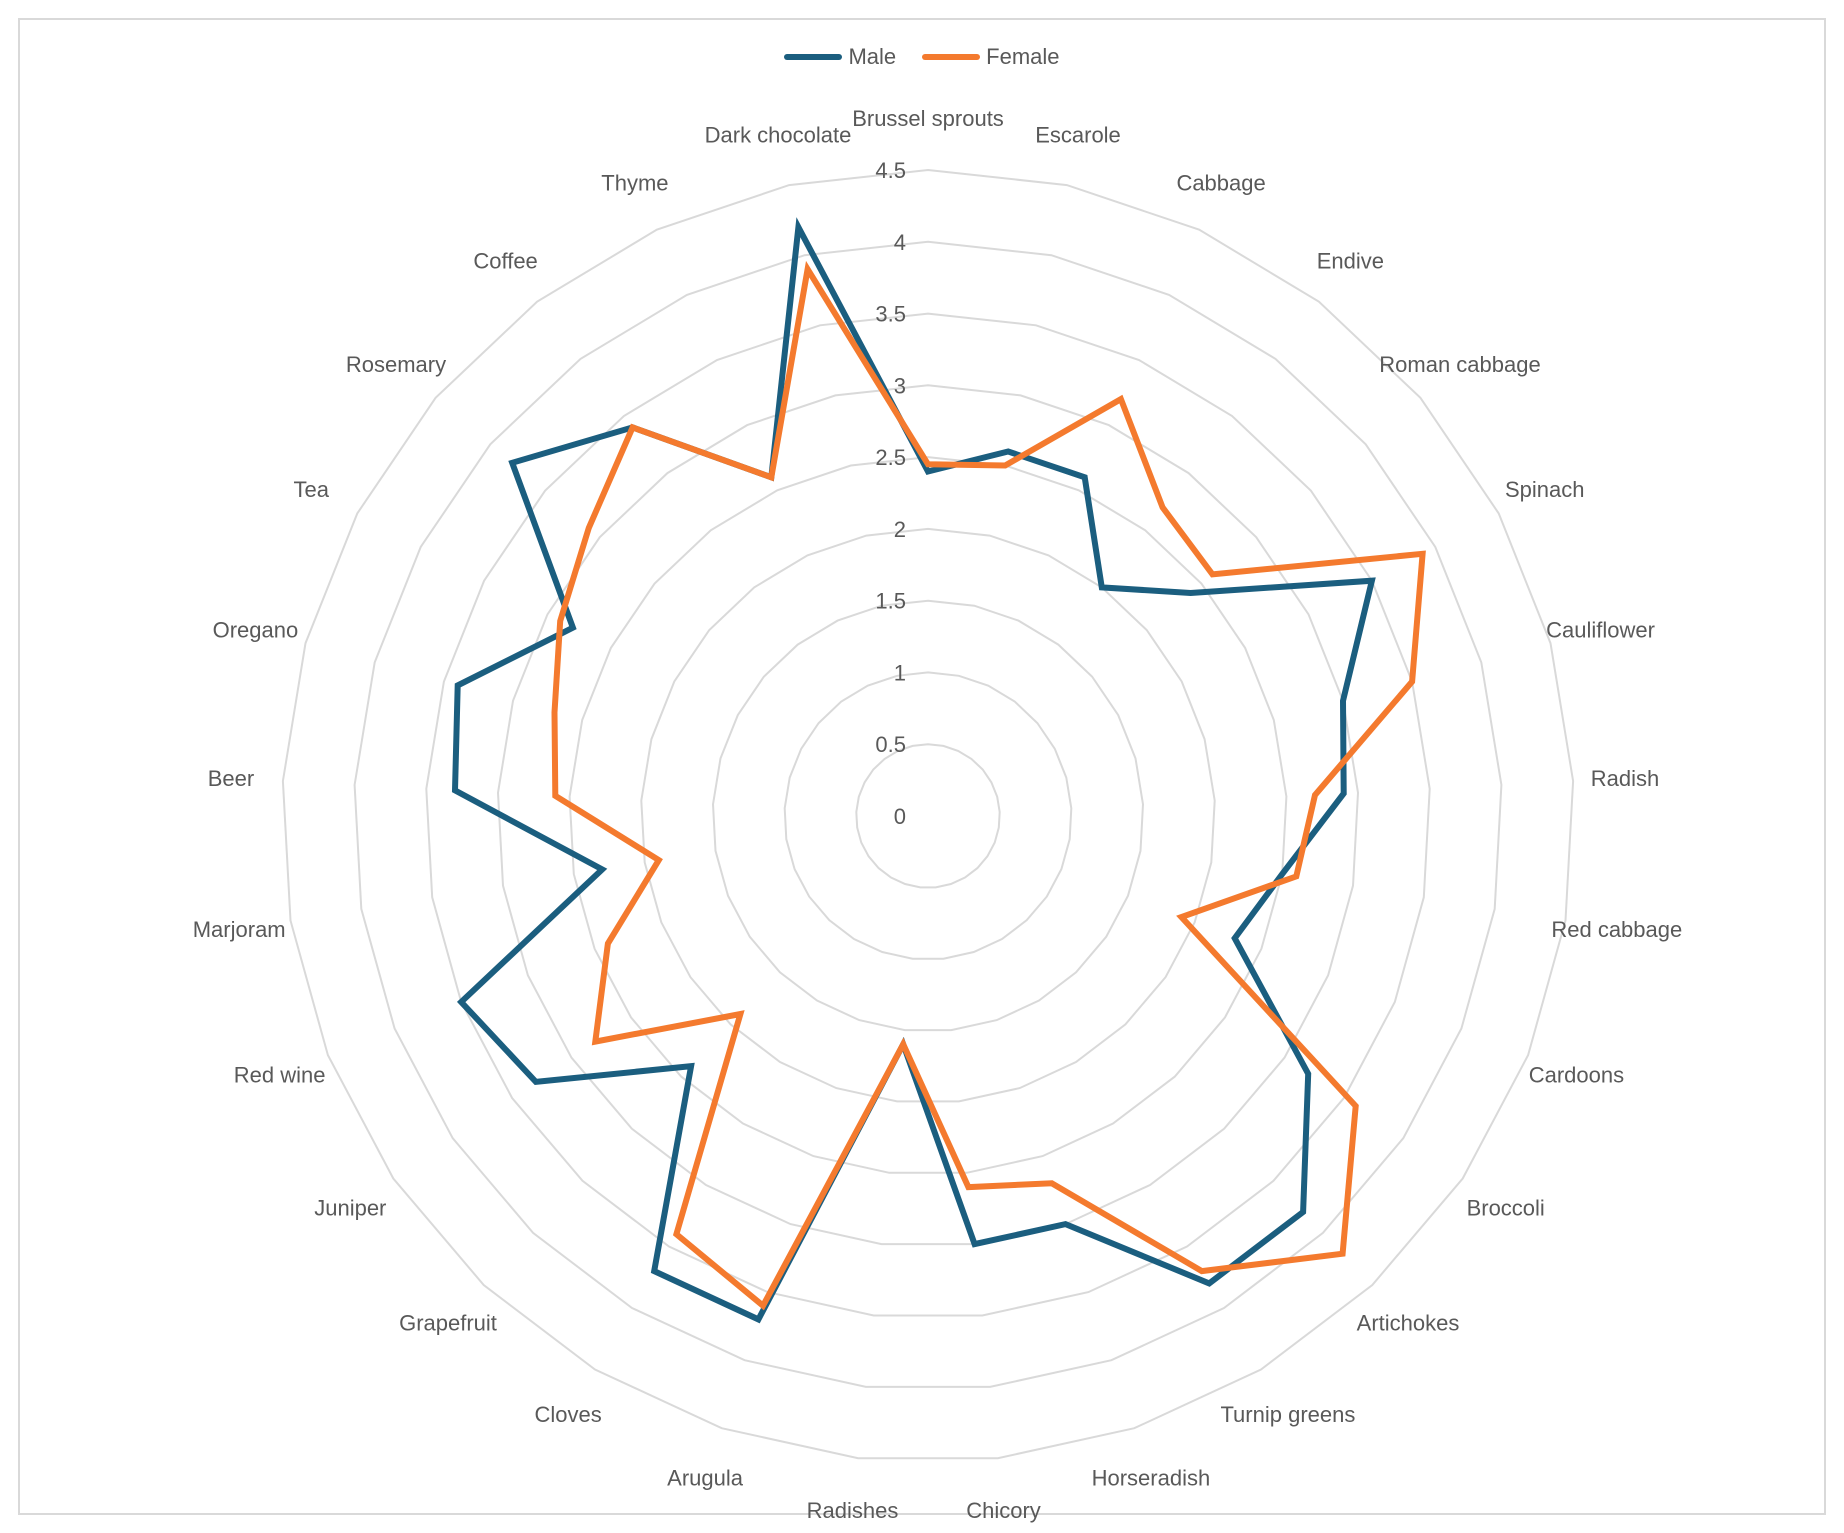 This screenshot has width=1844, height=1533. What do you see at coordinates (928, 118) in the screenshot?
I see `category-label: Brussel sprouts` at bounding box center [928, 118].